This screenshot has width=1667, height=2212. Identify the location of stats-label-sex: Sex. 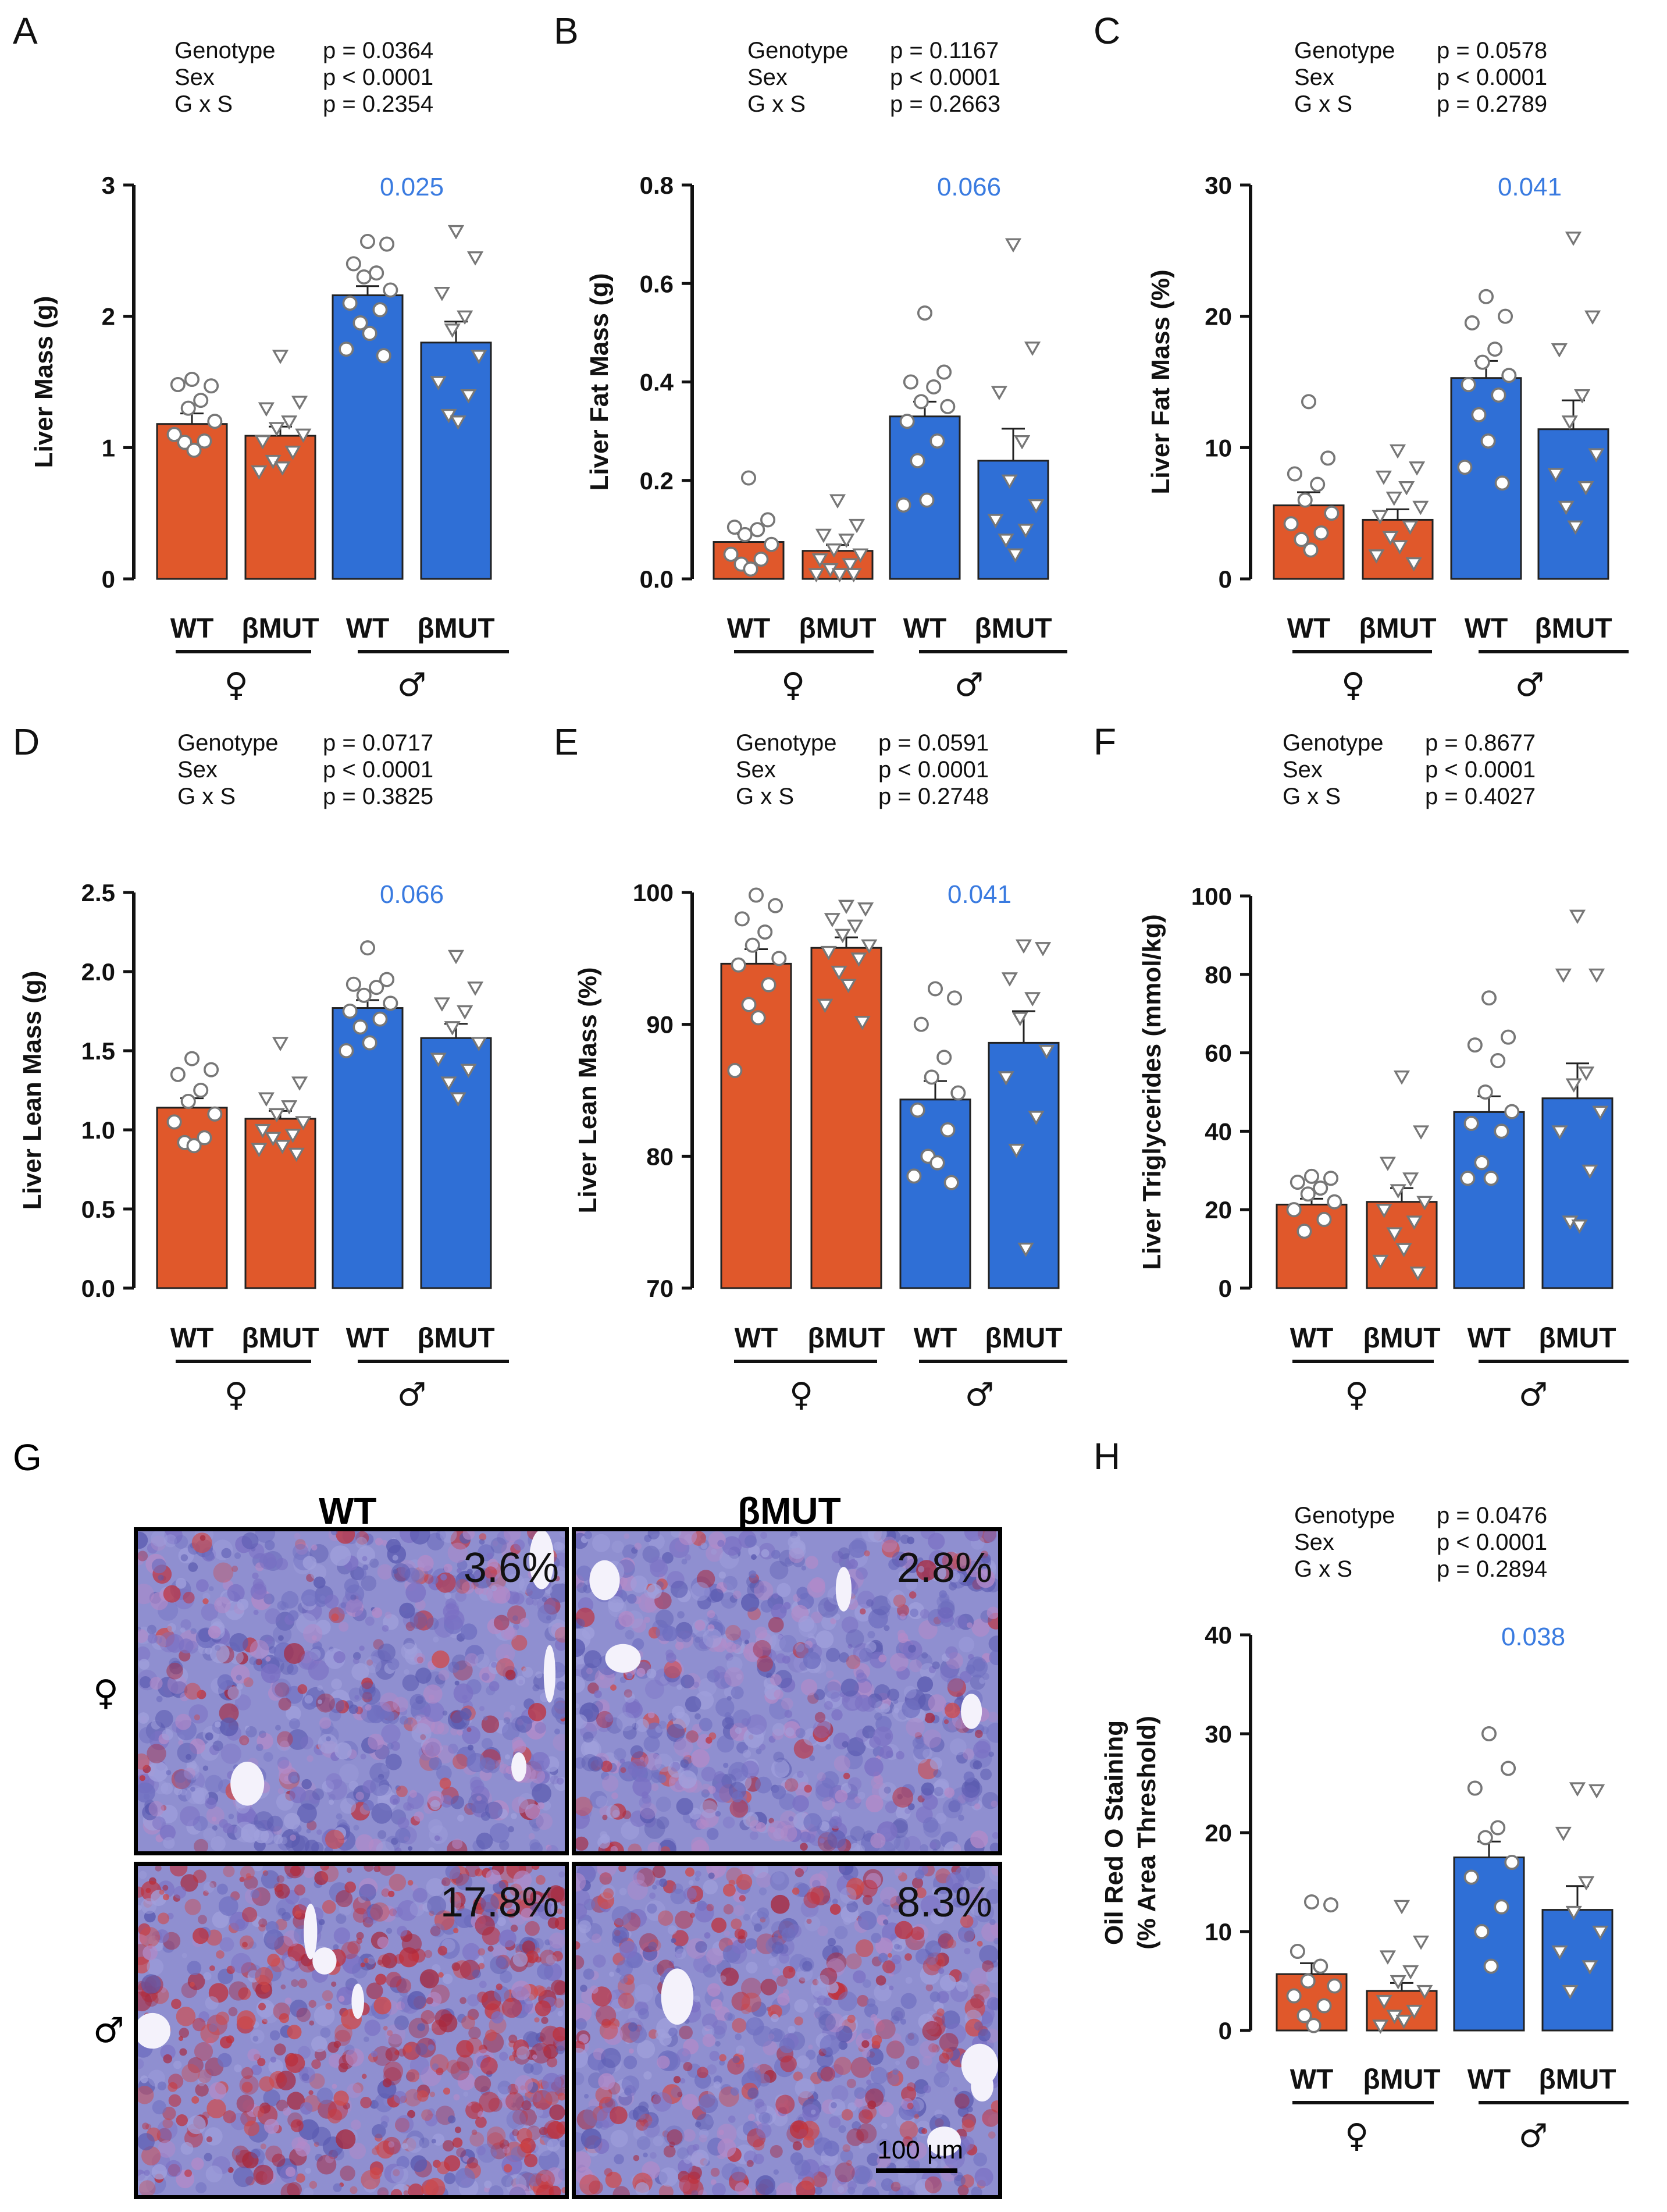
(1314, 77).